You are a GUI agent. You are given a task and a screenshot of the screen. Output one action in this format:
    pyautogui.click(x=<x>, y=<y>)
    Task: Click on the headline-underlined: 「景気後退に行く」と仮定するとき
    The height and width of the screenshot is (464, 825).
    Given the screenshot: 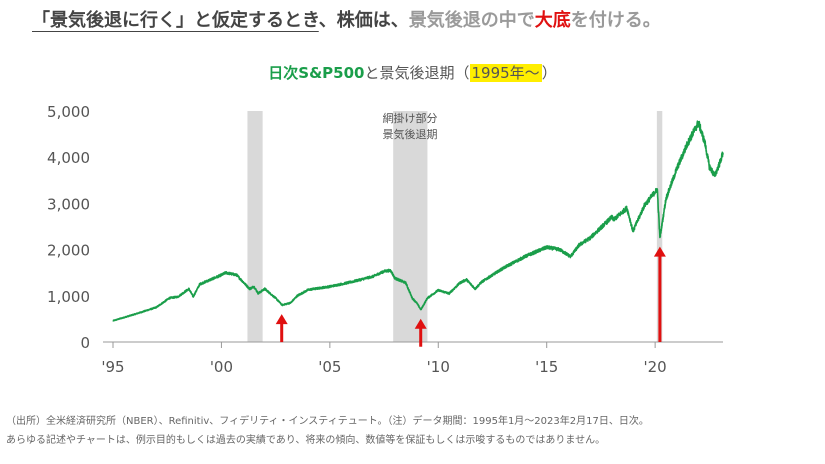 What is the action you would take?
    pyautogui.click(x=175, y=20)
    